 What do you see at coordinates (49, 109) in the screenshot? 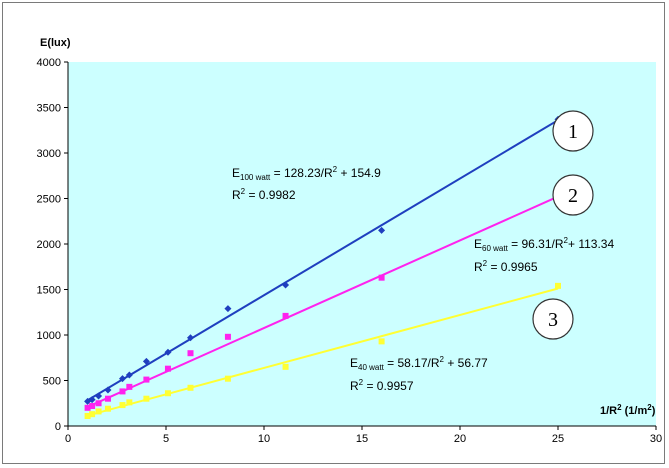
I see `y-tick-label: 3500` at bounding box center [49, 109].